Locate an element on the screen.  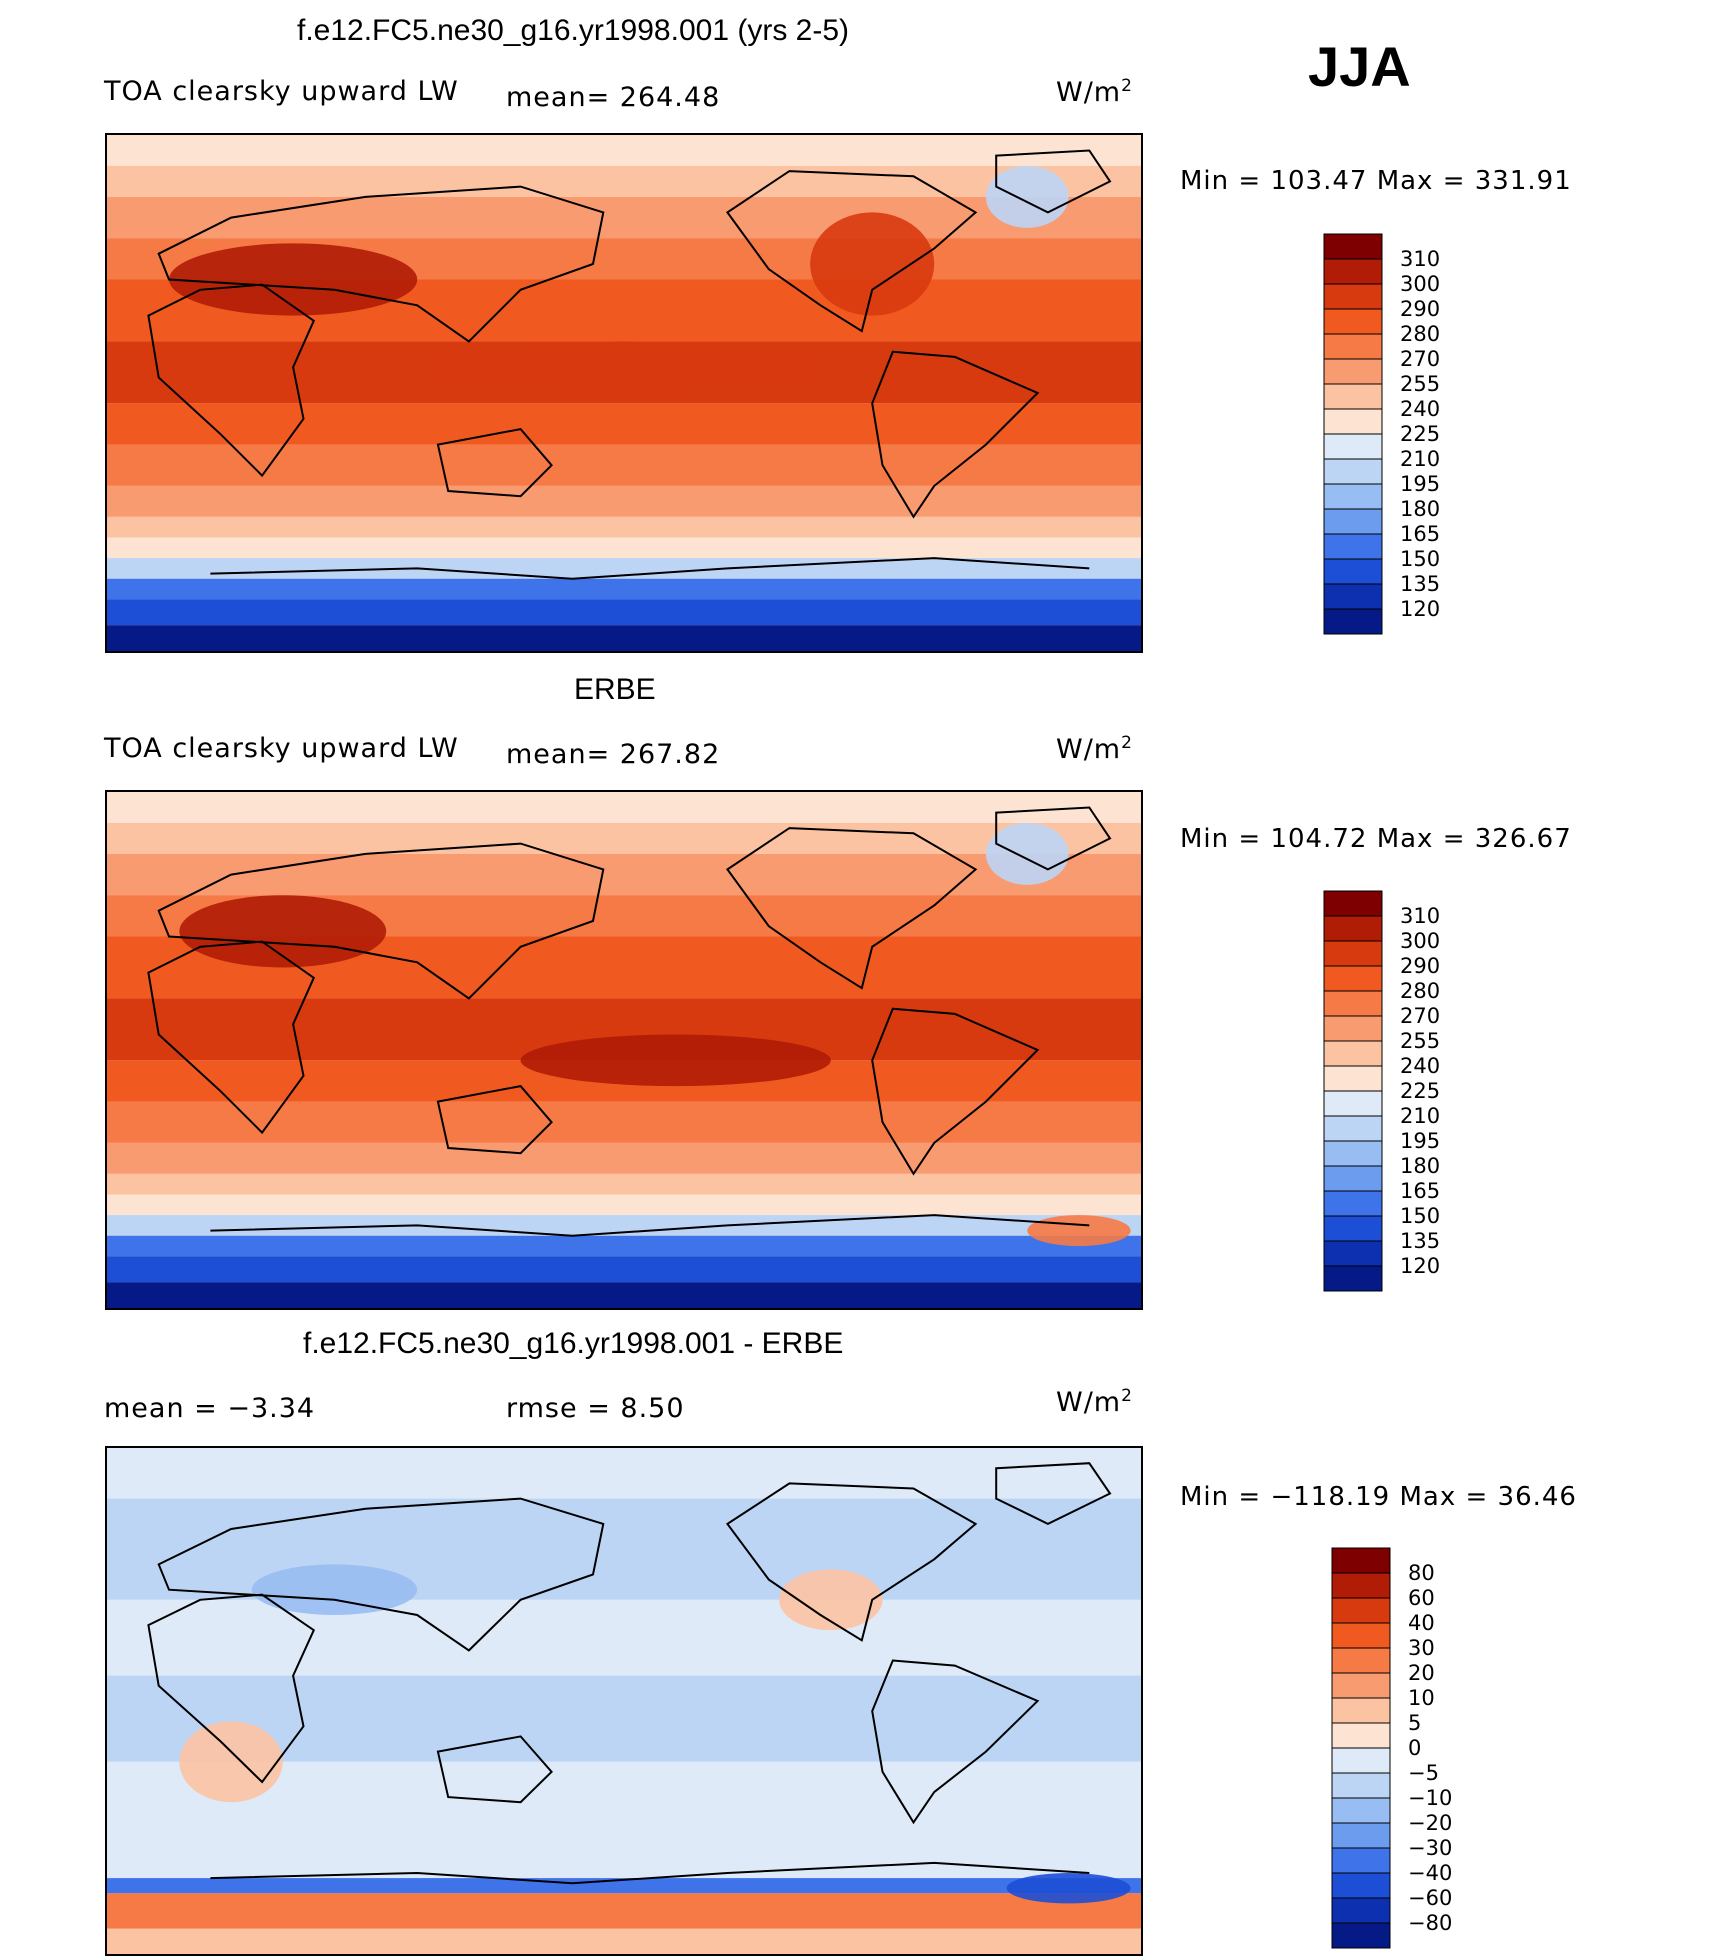
panel2-field-label: TOA clearsky upward LW is located at coordinates (281, 748).